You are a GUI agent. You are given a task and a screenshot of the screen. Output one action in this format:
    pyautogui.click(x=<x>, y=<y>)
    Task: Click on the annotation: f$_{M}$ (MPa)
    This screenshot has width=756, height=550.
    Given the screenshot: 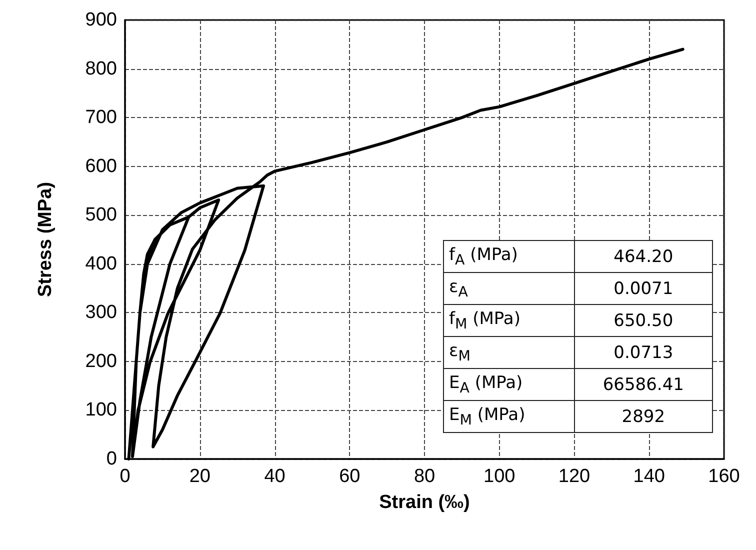 What is the action you would take?
    pyautogui.click(x=509, y=320)
    